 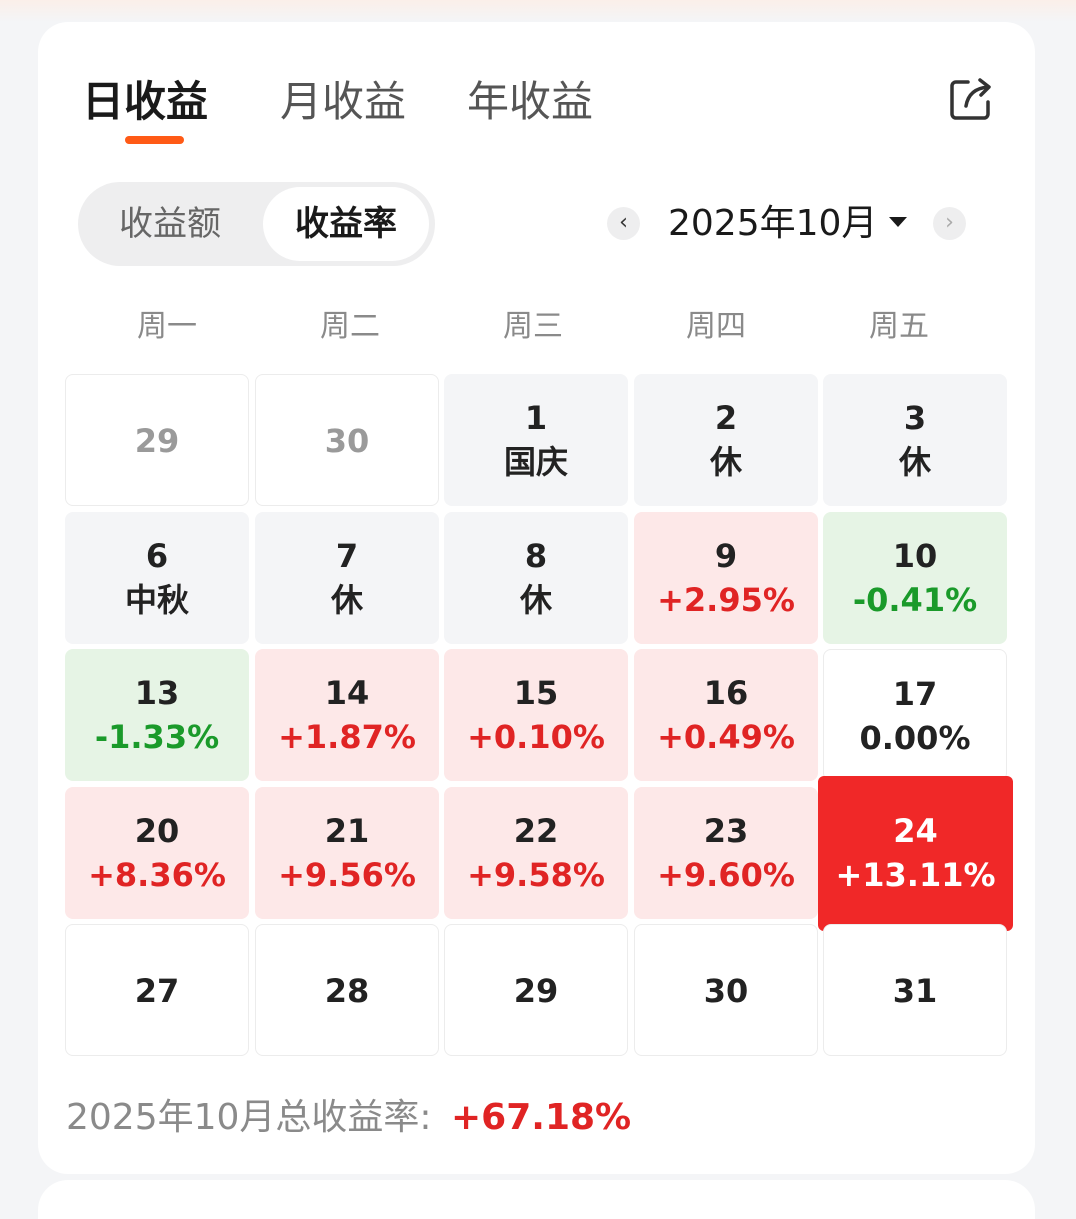 What do you see at coordinates (915, 738) in the screenshot?
I see `daily-return-rate: 0.00%` at bounding box center [915, 738].